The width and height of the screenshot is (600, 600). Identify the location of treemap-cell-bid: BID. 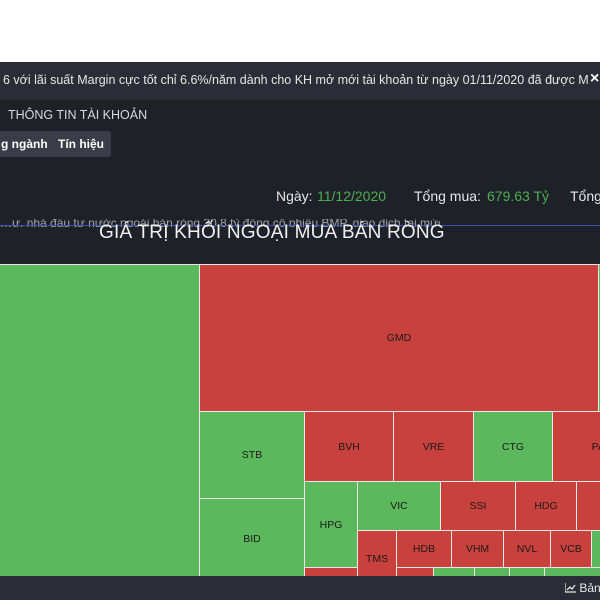
(252, 537).